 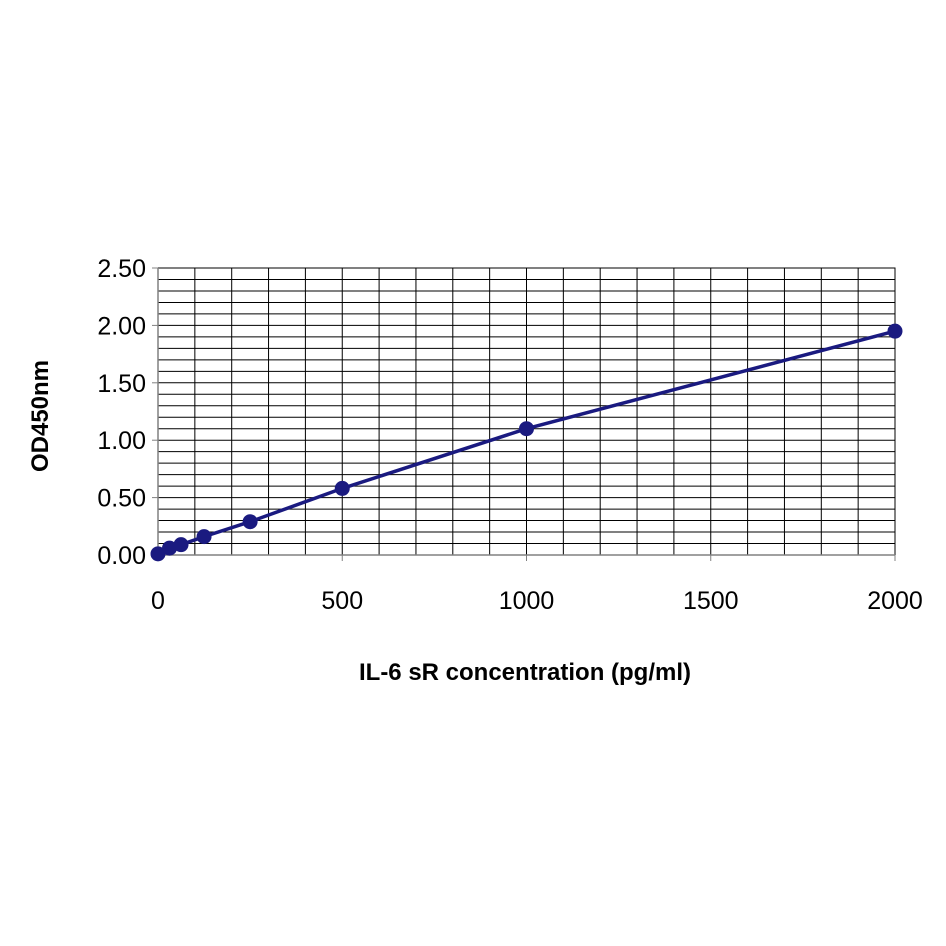 What do you see at coordinates (158, 601) in the screenshot?
I see `x-tick-label: 0` at bounding box center [158, 601].